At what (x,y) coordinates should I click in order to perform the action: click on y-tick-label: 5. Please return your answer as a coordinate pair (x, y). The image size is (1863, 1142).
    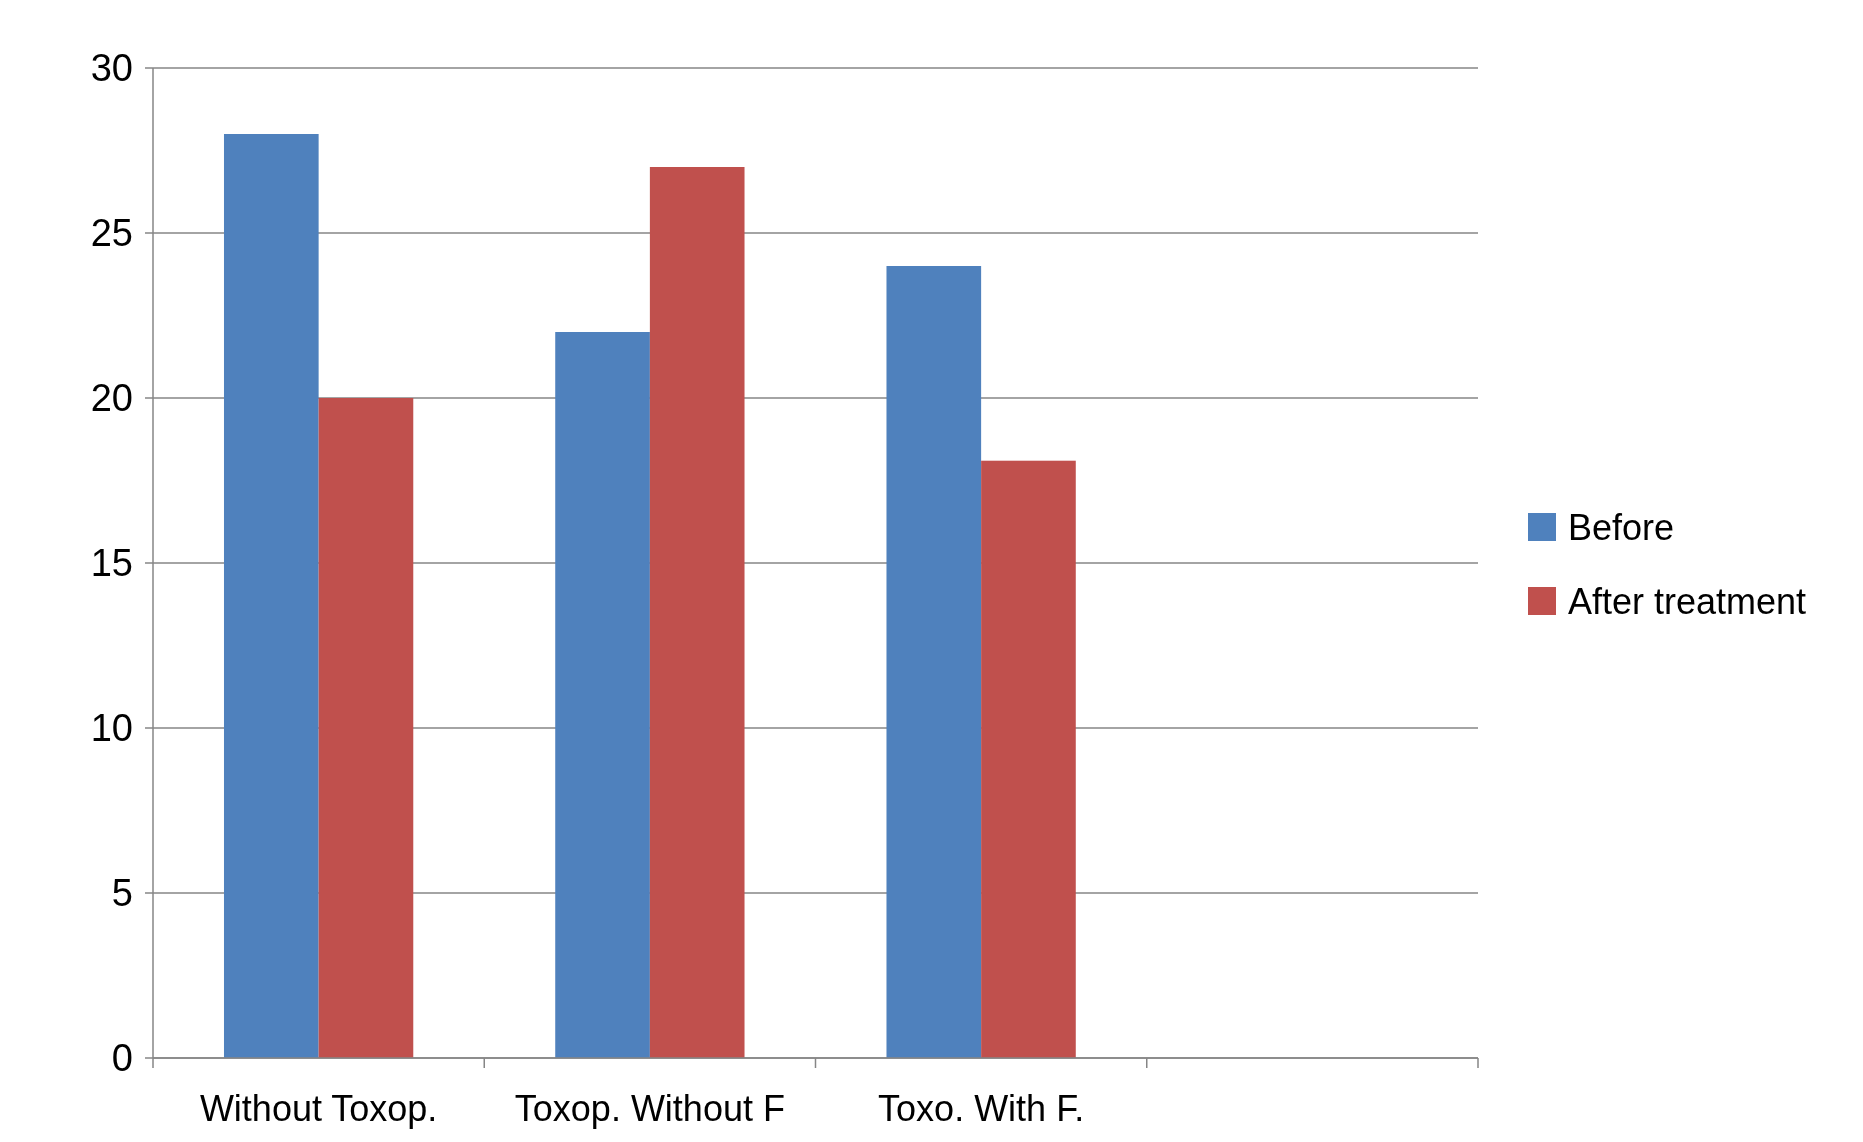
    Looking at the image, I should click on (122, 893).